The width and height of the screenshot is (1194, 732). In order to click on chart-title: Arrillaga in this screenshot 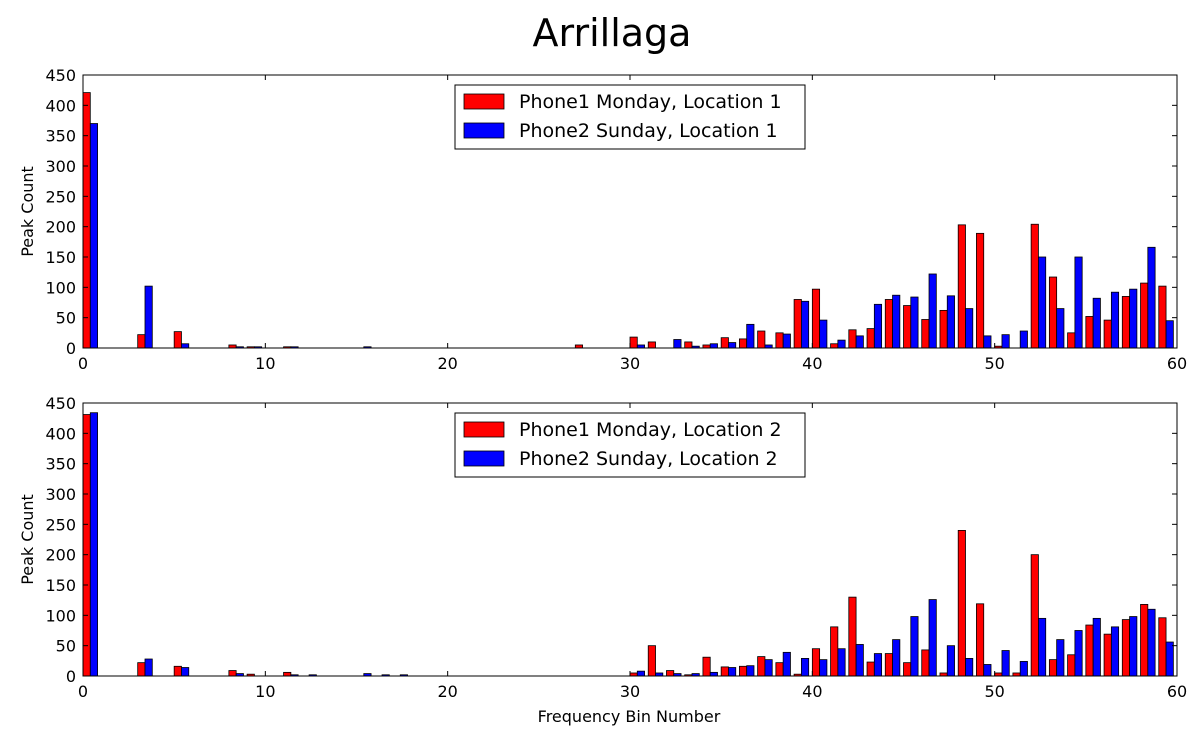, I will do `click(612, 33)`.